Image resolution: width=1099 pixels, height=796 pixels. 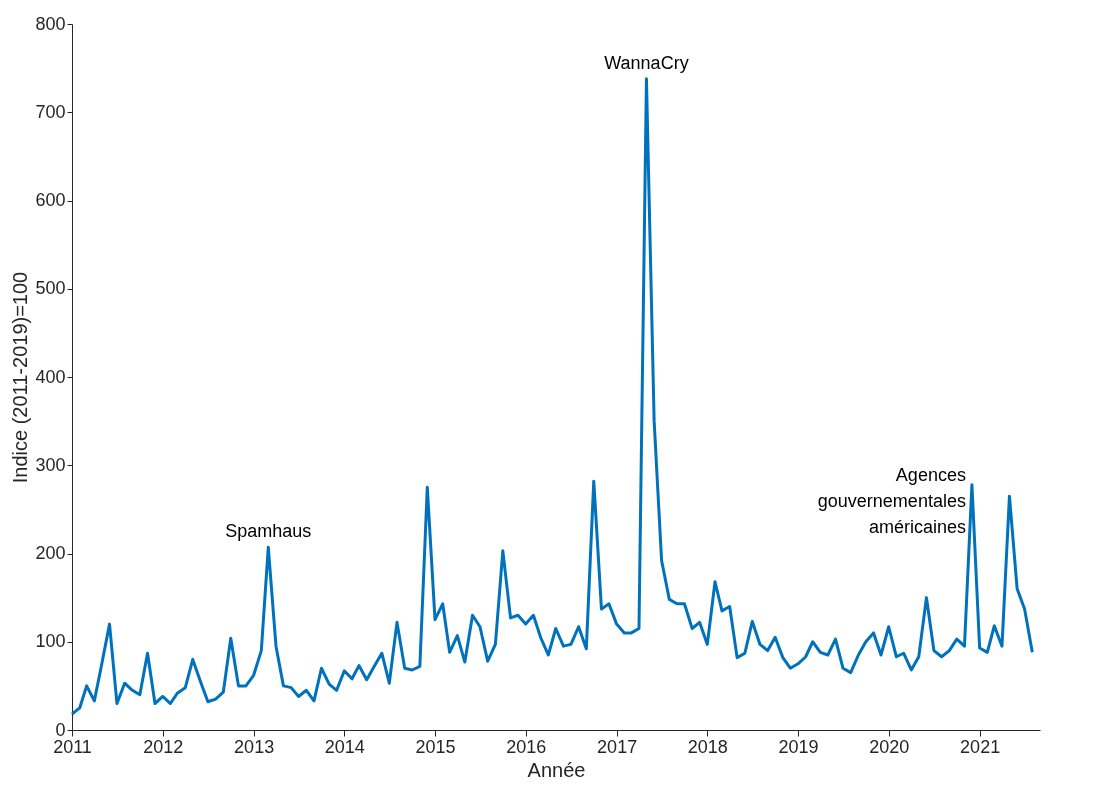 What do you see at coordinates (526, 746) in the screenshot?
I see `x-tick-label: 2016` at bounding box center [526, 746].